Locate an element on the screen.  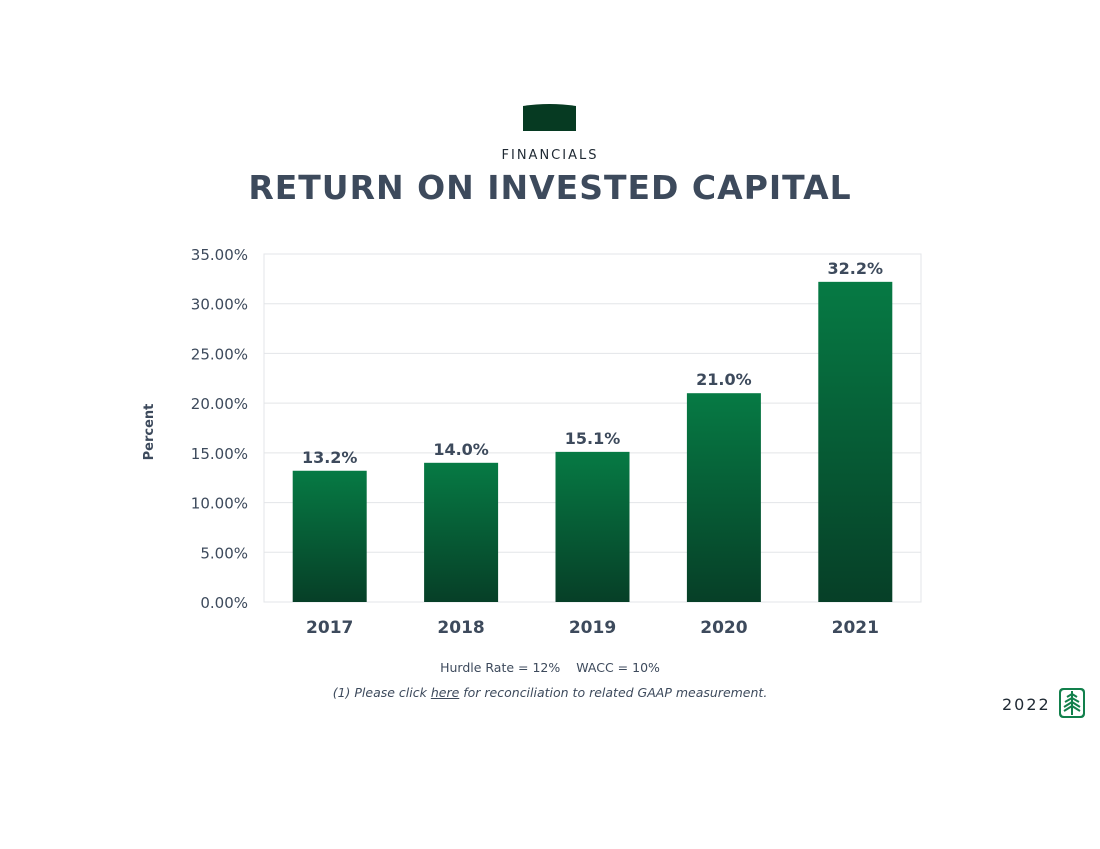
bar-2019 is located at coordinates (592, 526).